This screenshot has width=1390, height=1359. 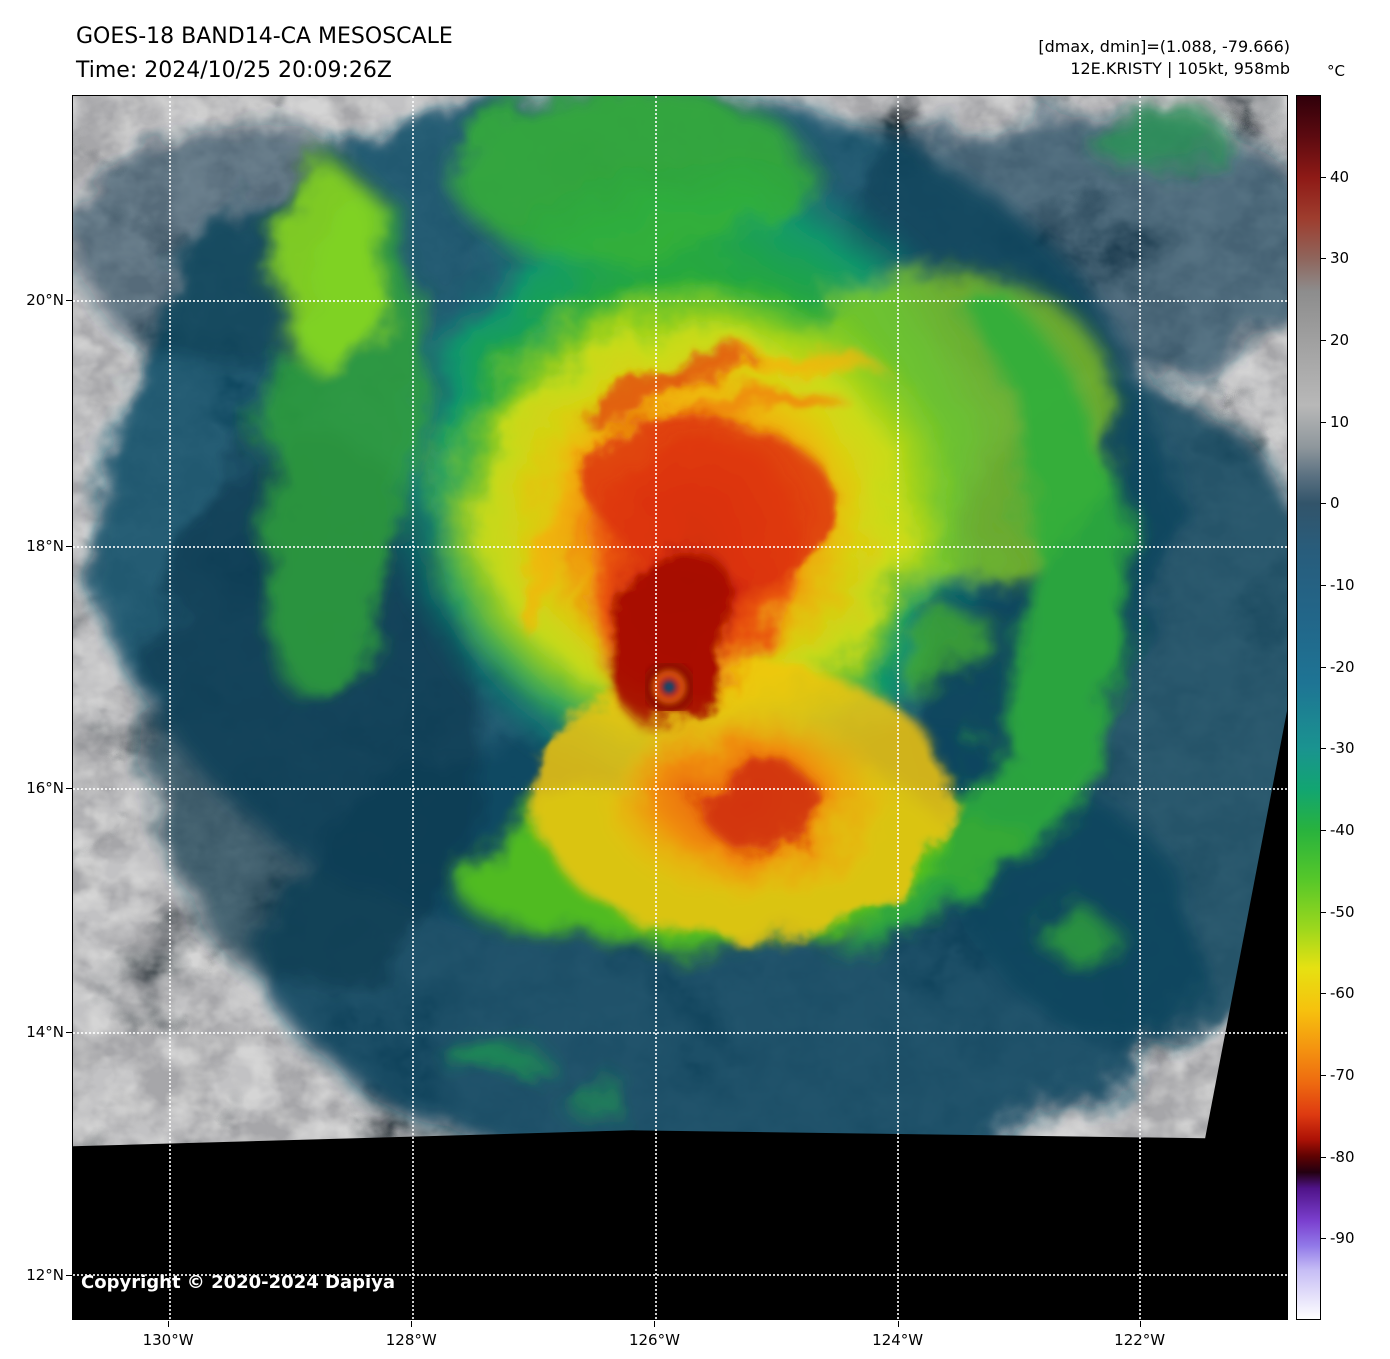 What do you see at coordinates (45, 545) in the screenshot?
I see `lat-label: 18°N` at bounding box center [45, 545].